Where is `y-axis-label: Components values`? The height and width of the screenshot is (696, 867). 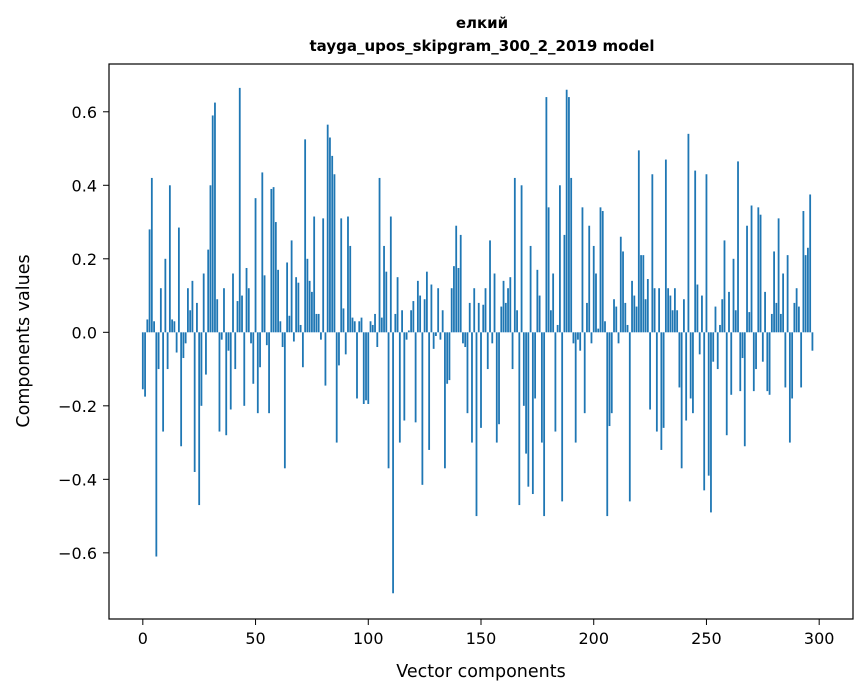 y-axis-label: Components values is located at coordinates (24, 340).